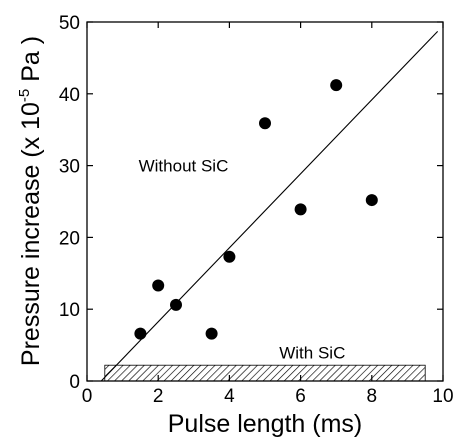  I want to click on y-tick-label: 10, so click(69, 310).